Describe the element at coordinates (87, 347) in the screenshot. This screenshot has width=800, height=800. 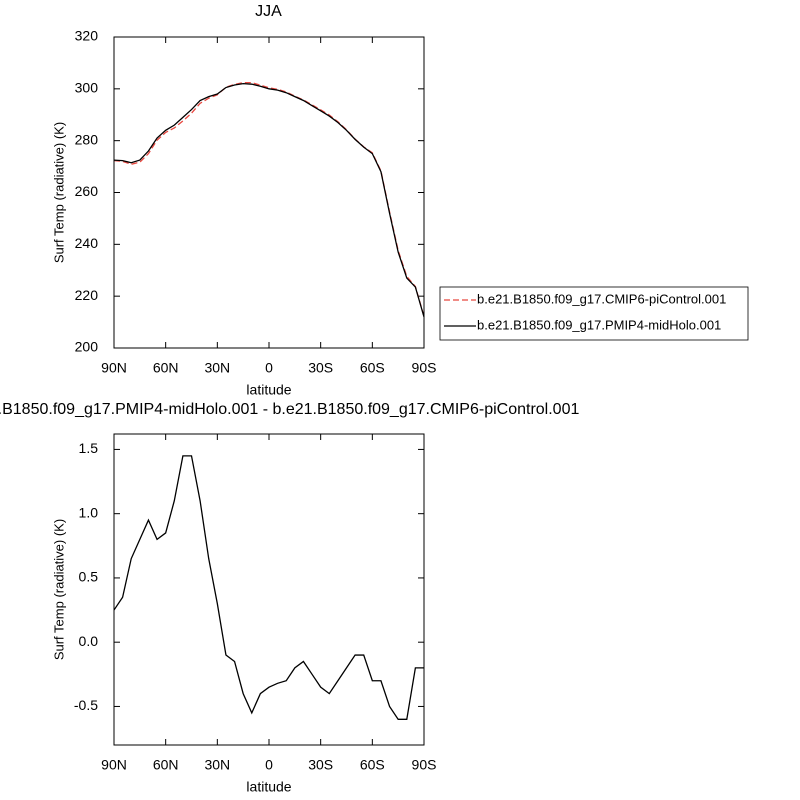
I see `y-tick-label: 200` at that location.